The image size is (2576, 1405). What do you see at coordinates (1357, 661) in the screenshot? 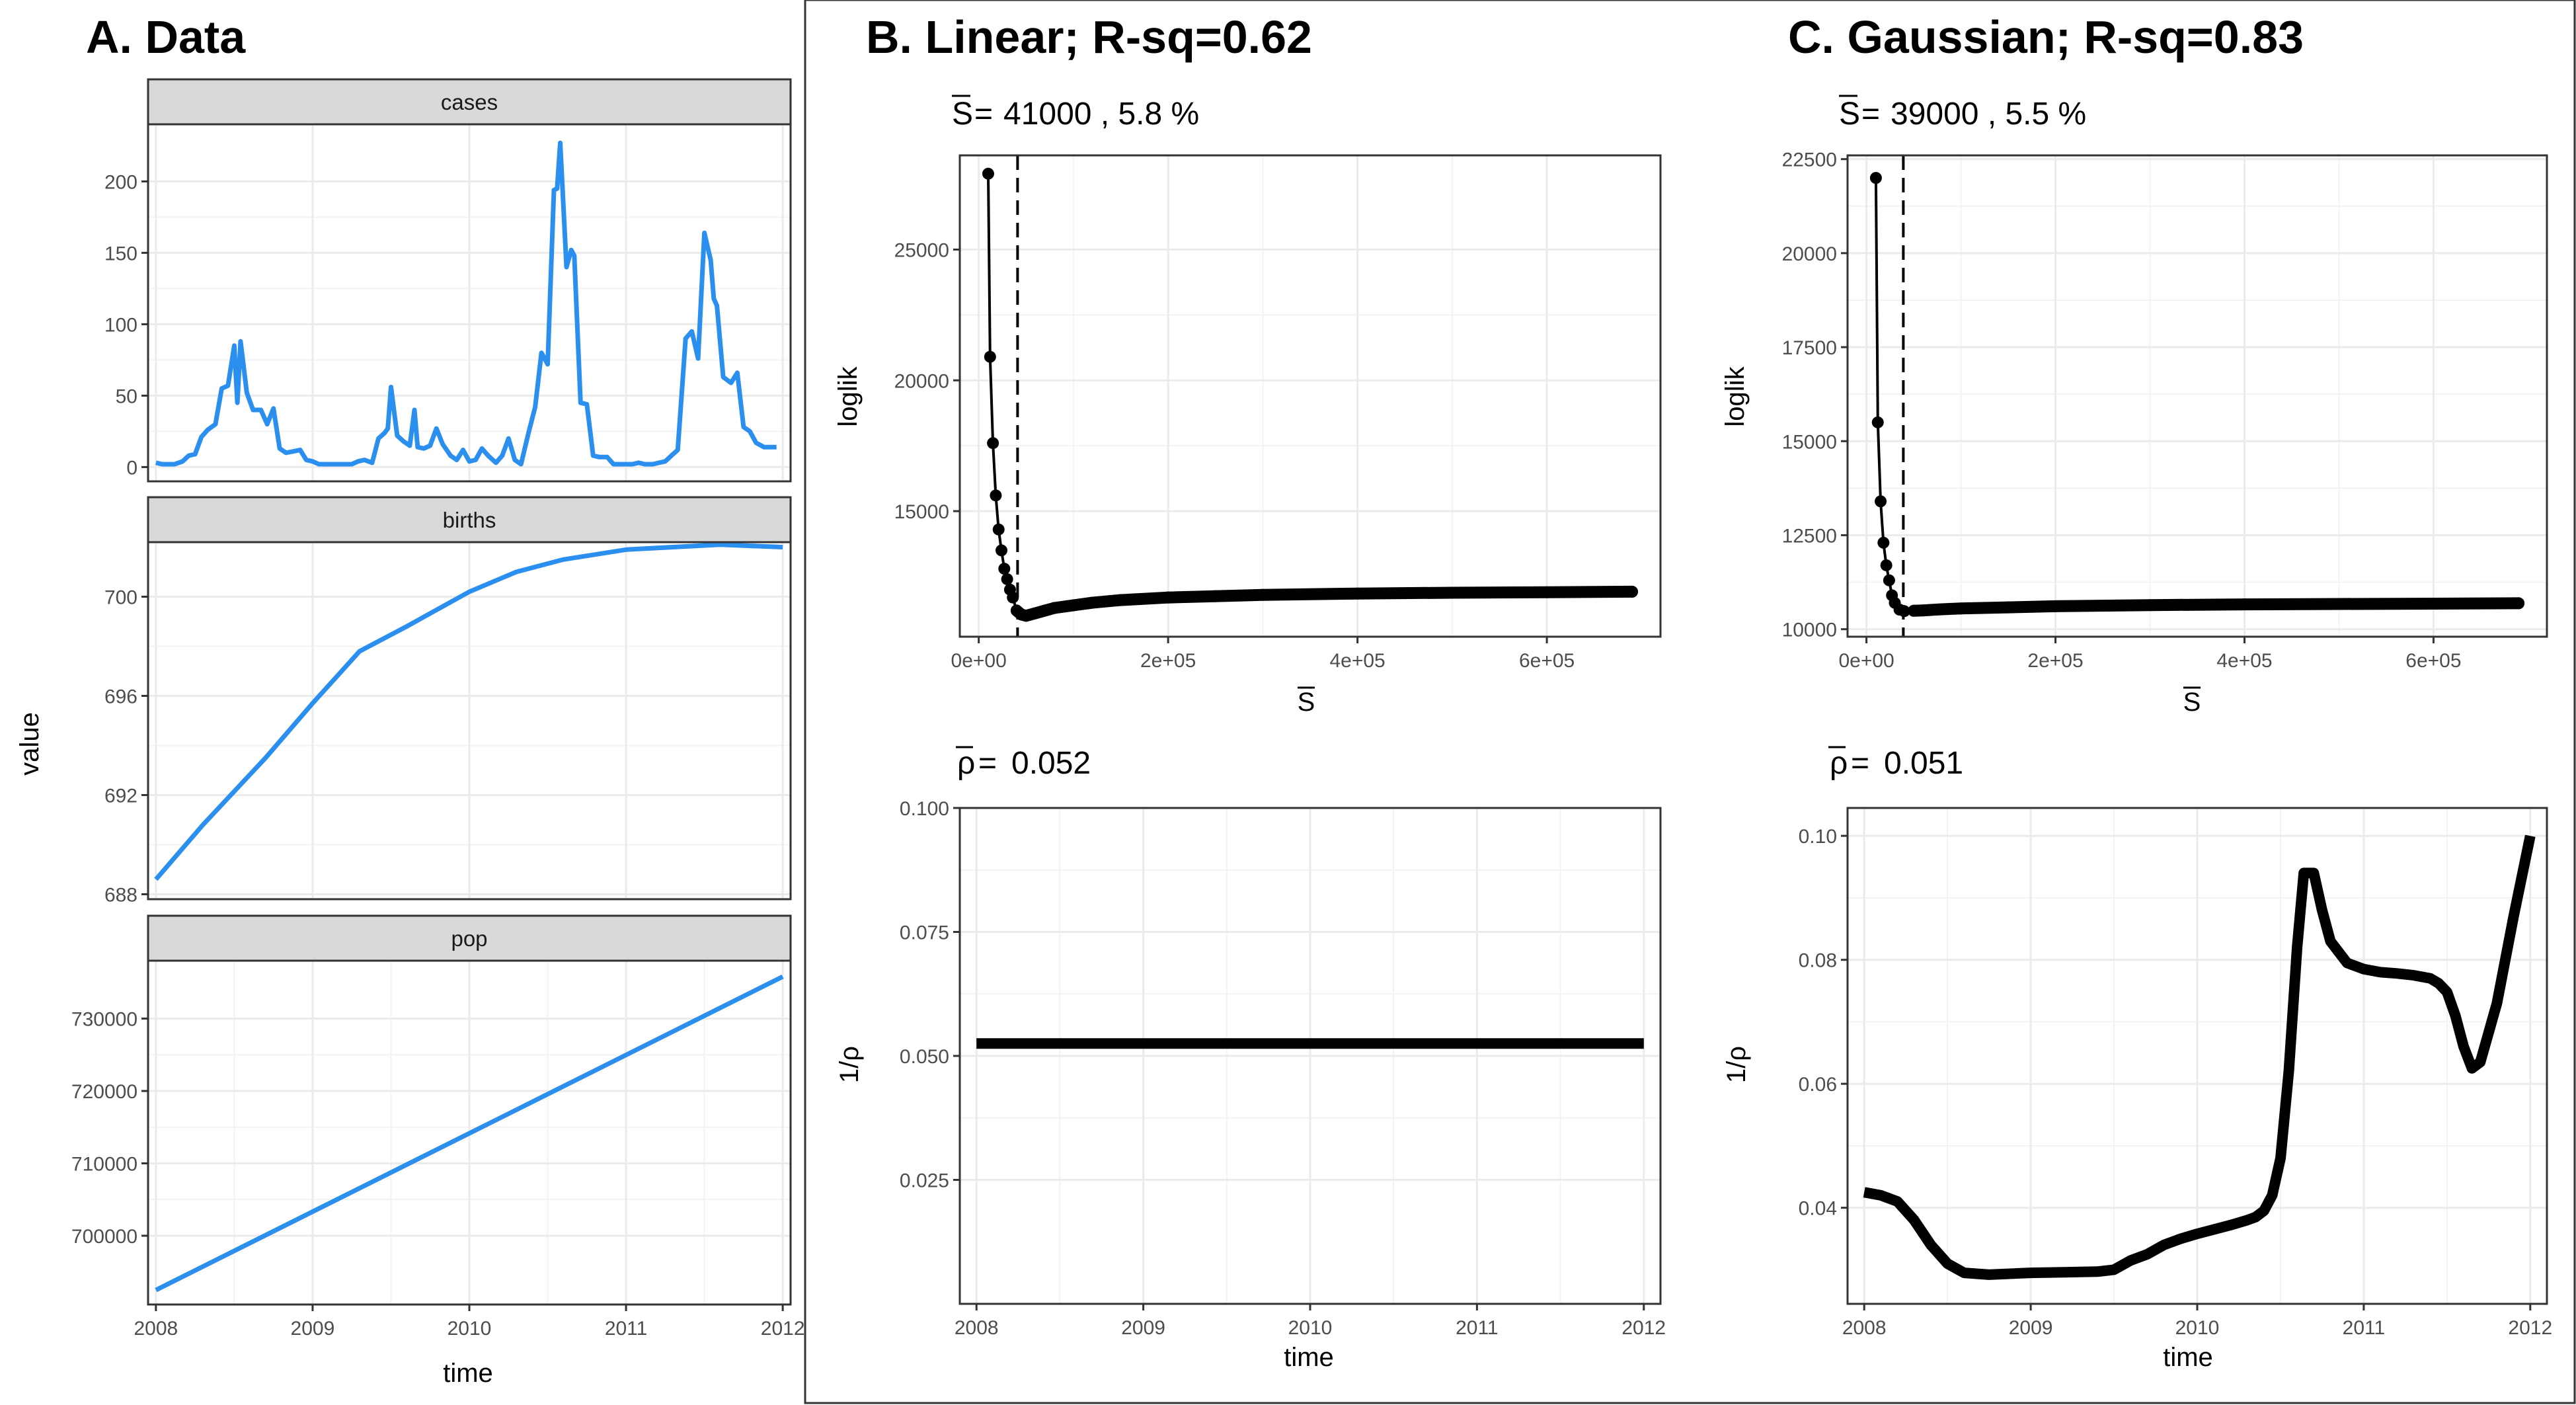
I see `x-tick-label: 4e+05` at bounding box center [1357, 661].